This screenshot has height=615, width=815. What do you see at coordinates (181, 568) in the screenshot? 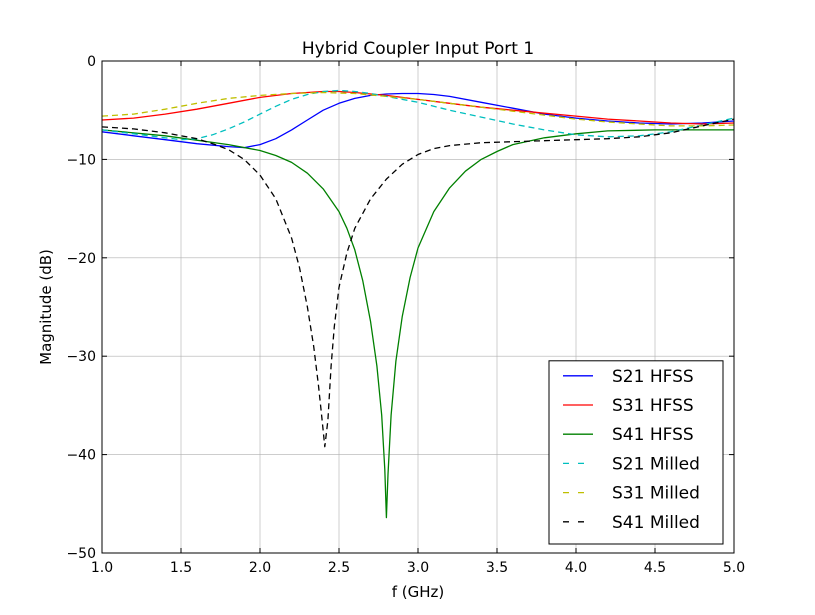
I see `x-tick-label: 1.5` at bounding box center [181, 568].